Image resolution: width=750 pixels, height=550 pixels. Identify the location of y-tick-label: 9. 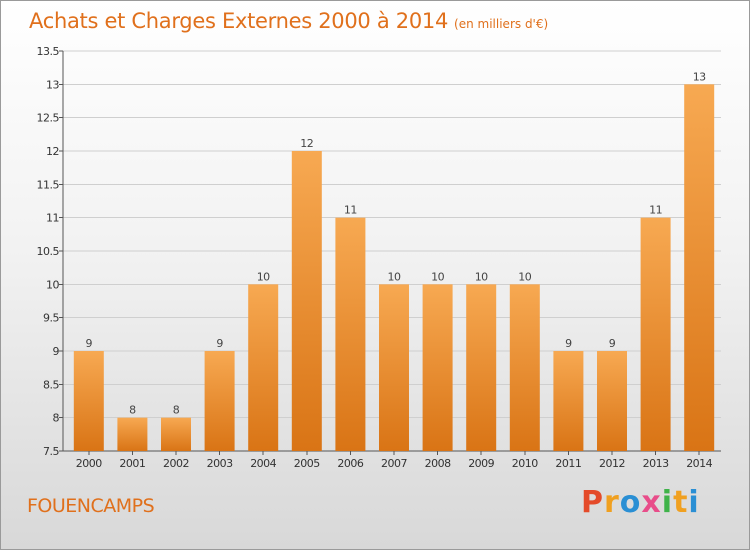
(56, 351).